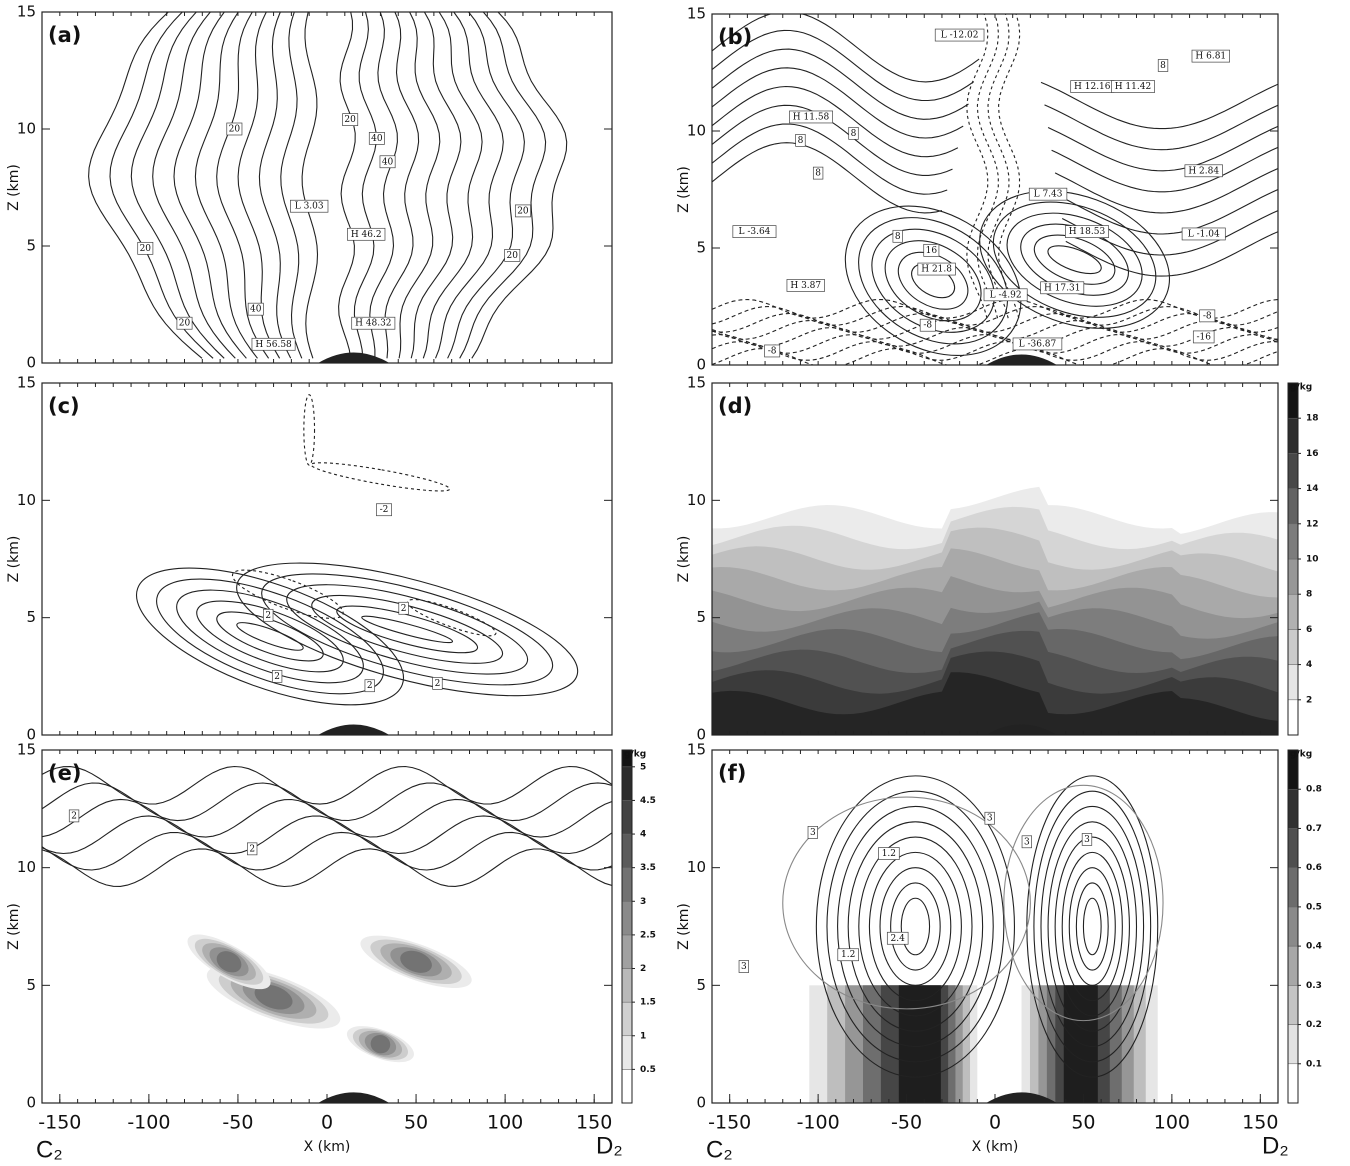 This screenshot has width=1350, height=1166. I want to click on section-end: D₂, so click(609, 1145).